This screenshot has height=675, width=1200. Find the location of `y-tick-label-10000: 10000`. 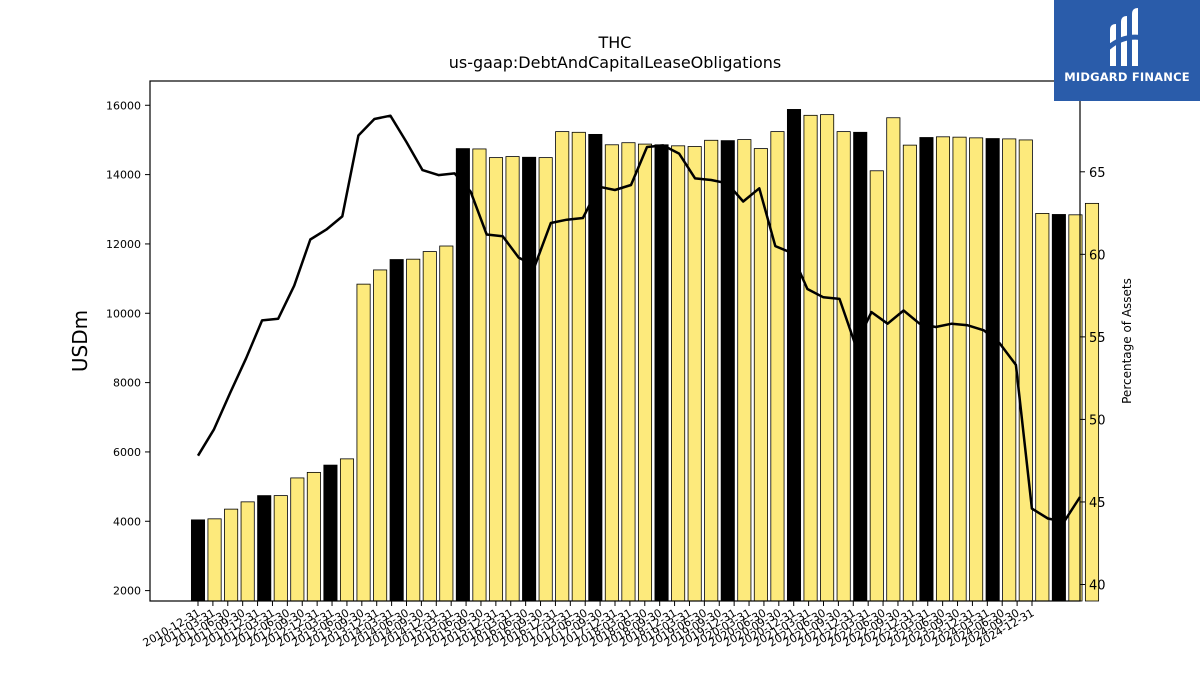

y-tick-label-10000: 10000 is located at coordinates (123, 313).